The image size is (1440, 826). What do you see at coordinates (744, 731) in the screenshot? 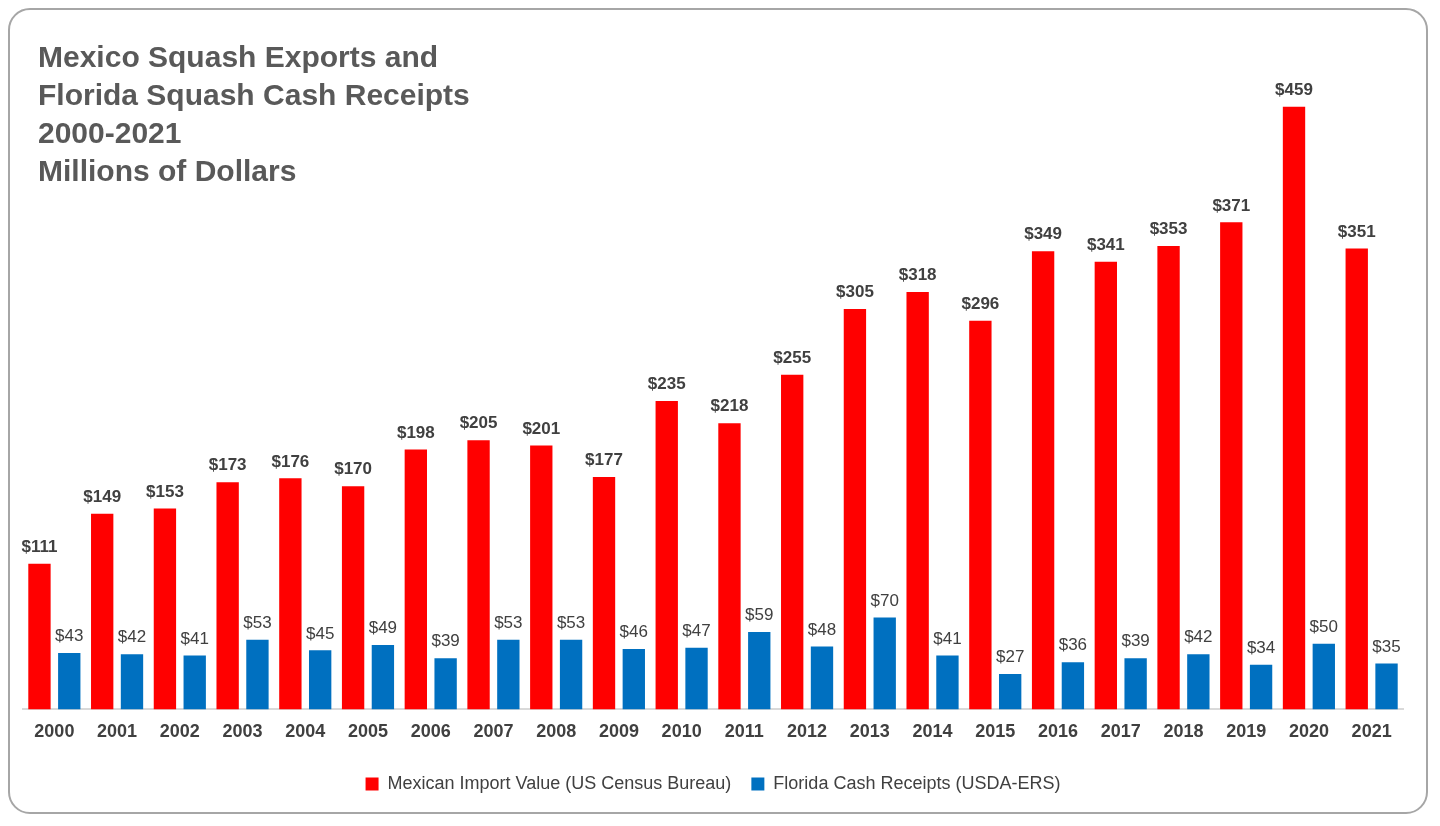
I see `x-tick-label: 2011` at bounding box center [744, 731].